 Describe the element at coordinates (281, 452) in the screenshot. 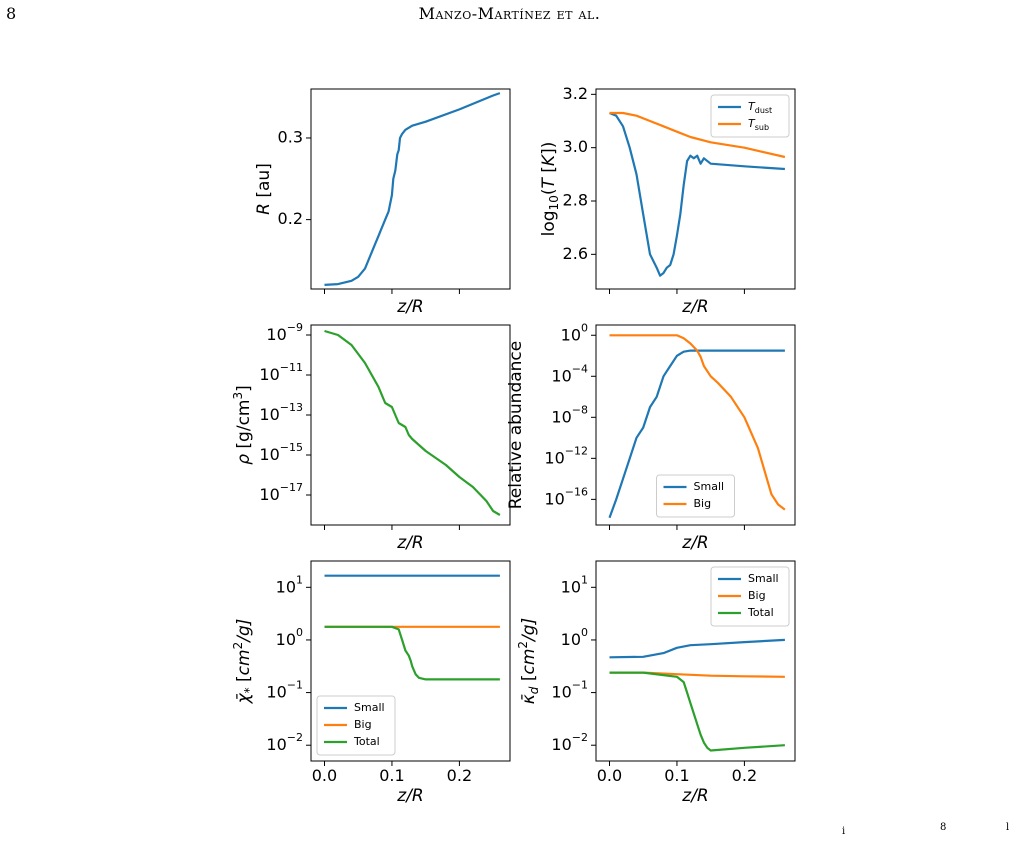

I see `y-tick-label: 10⁻¹⁵` at that location.